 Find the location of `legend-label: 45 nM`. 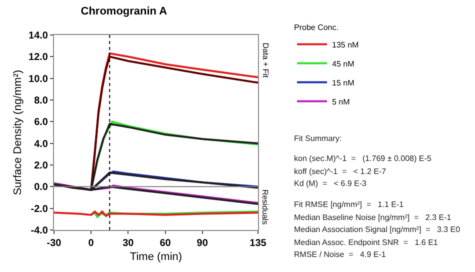

legend-label: 45 nM is located at coordinates (343, 63).